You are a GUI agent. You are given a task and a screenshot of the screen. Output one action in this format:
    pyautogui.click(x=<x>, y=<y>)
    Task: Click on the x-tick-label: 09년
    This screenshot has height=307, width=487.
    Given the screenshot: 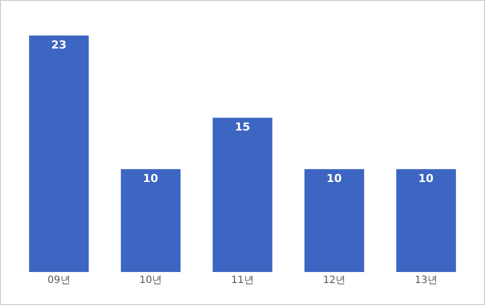 What is the action you would take?
    pyautogui.click(x=59, y=280)
    